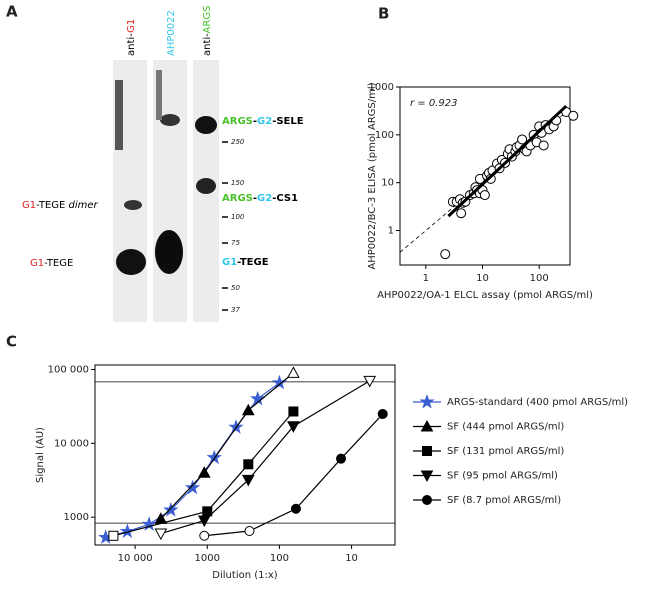  What do you see at coordinates (235, 310) in the screenshot?
I see `marker-label: 37` at bounding box center [235, 310].